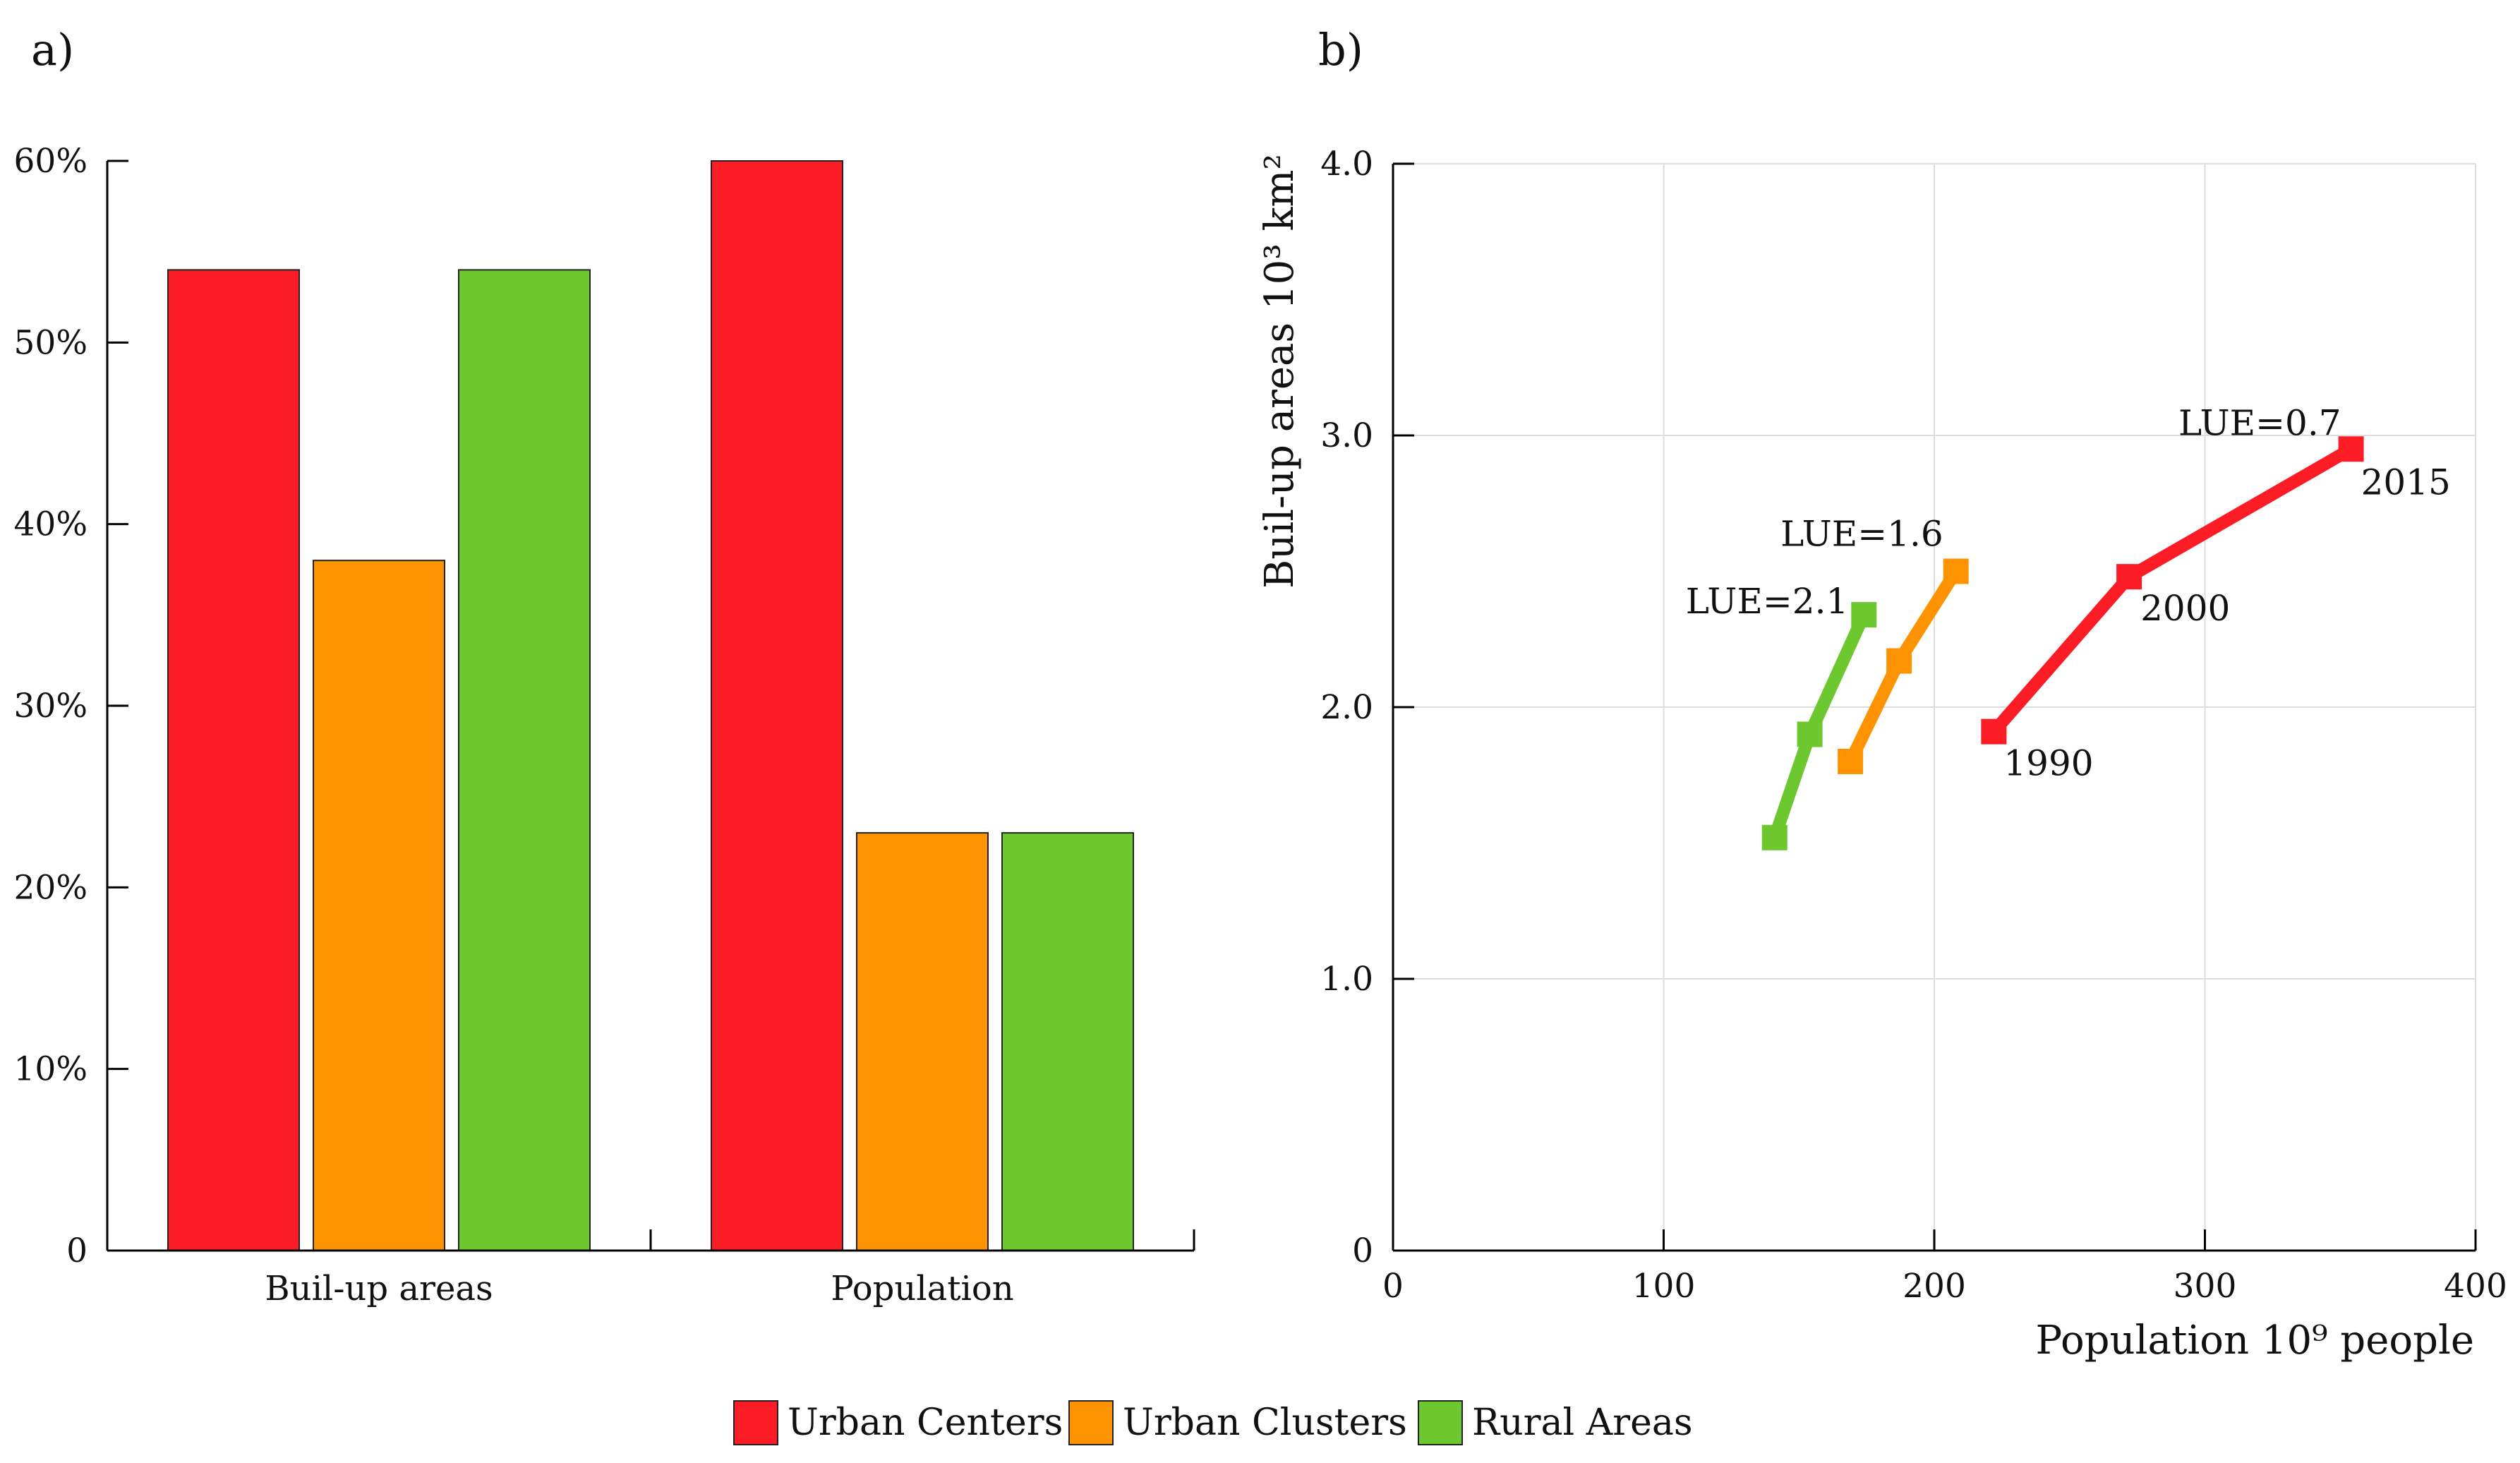 The width and height of the screenshot is (2520, 1463). I want to click on bar-y-tick-label: 10%, so click(51, 1069).